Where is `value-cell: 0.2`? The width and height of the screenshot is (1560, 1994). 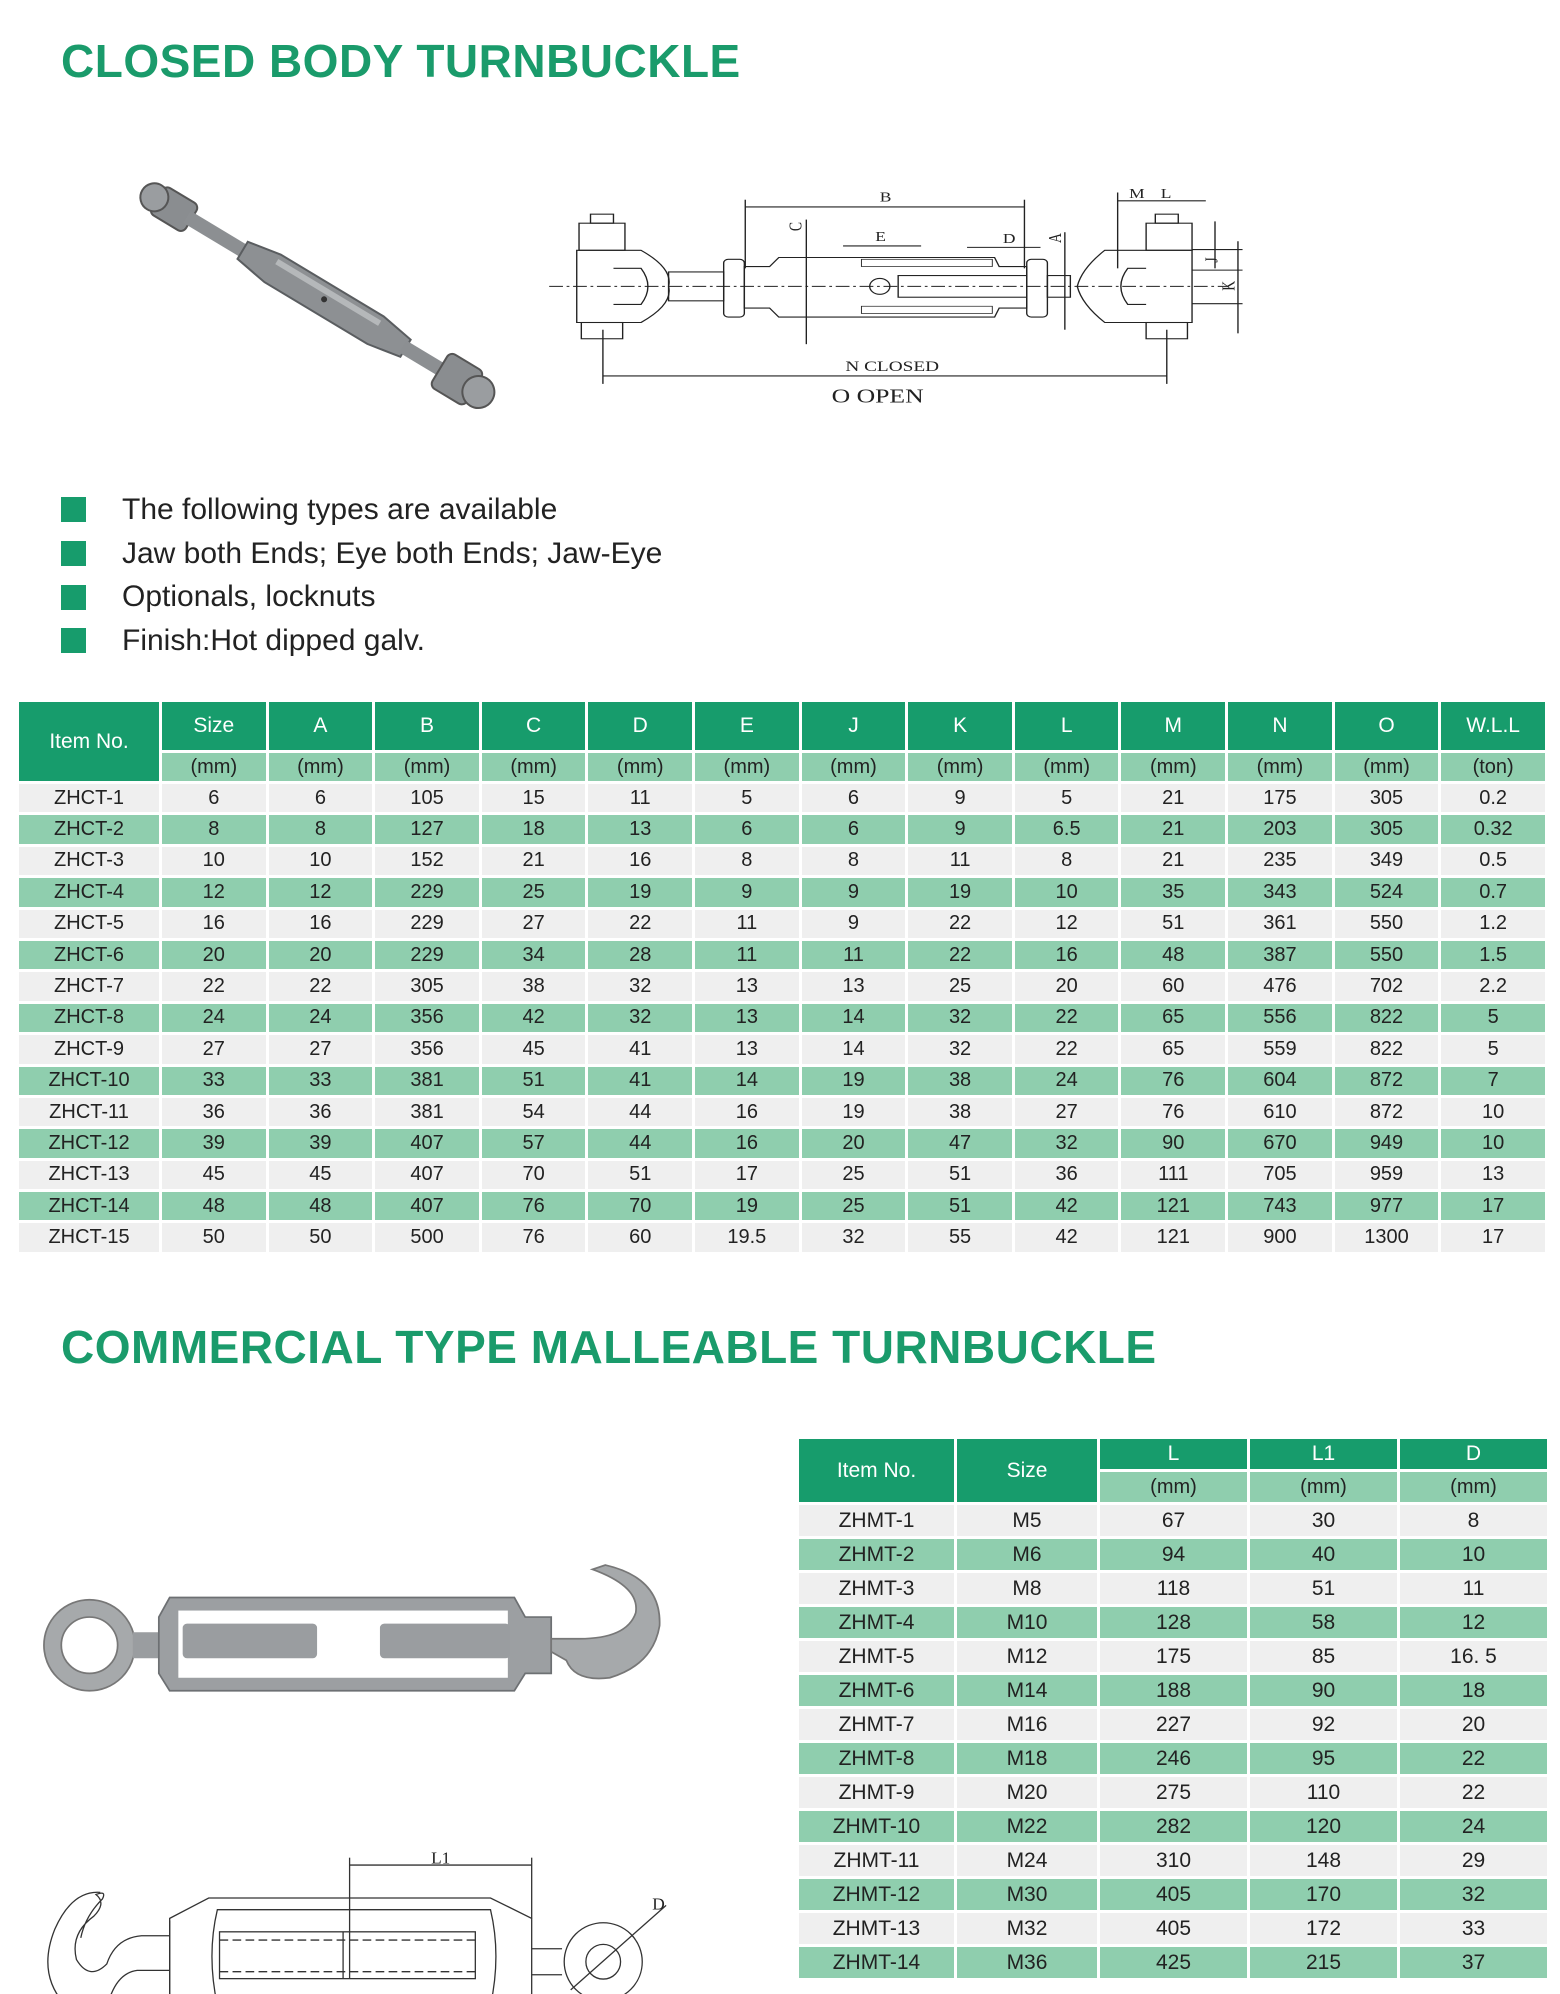 value-cell: 0.2 is located at coordinates (1493, 798).